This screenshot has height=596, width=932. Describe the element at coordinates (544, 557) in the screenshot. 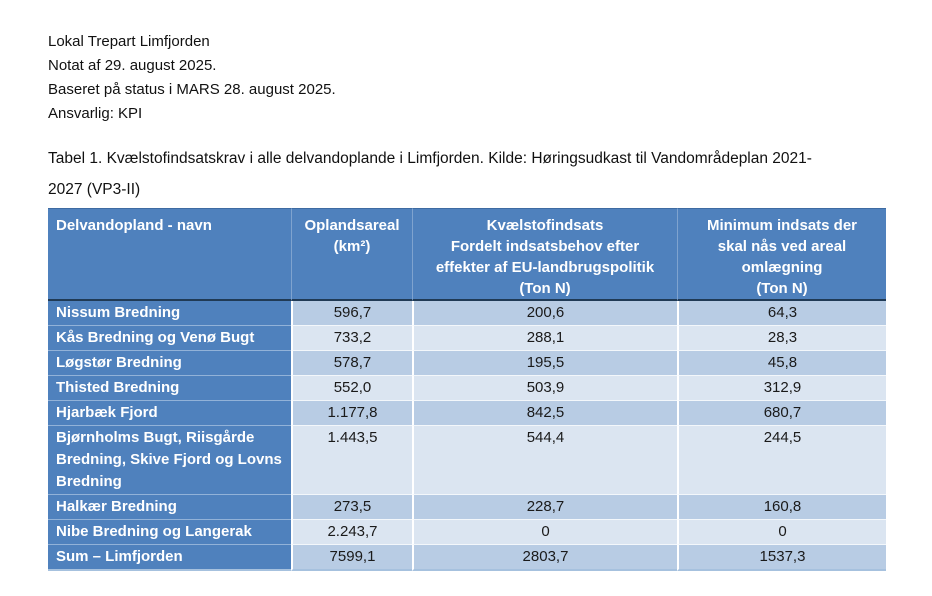

I see `row-kvaelstof-cell: 2803,7` at that location.